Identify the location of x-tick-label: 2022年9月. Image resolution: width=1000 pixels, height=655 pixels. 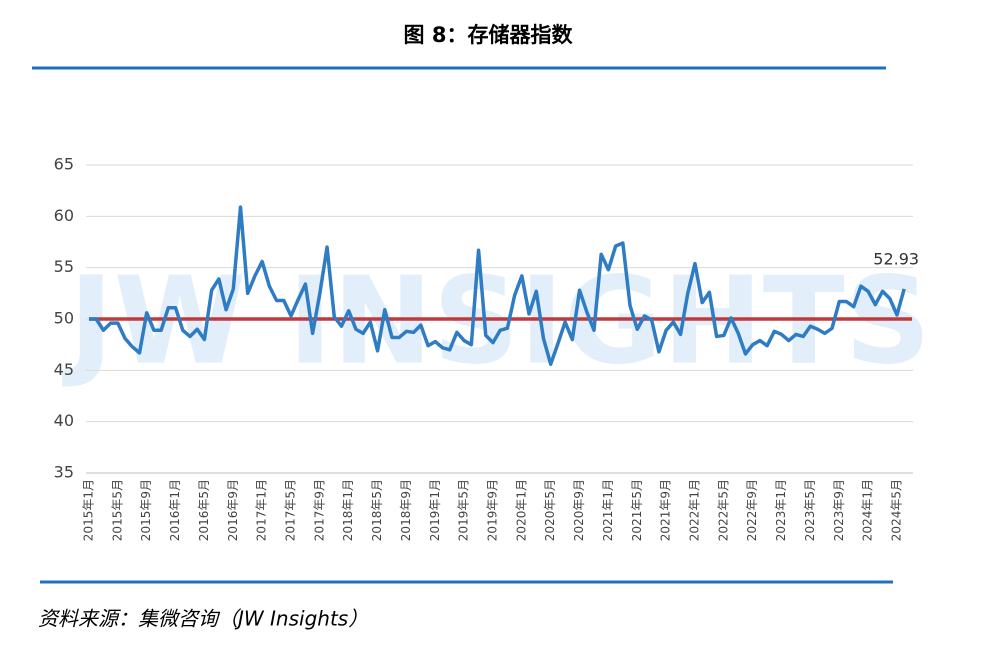
(752, 510).